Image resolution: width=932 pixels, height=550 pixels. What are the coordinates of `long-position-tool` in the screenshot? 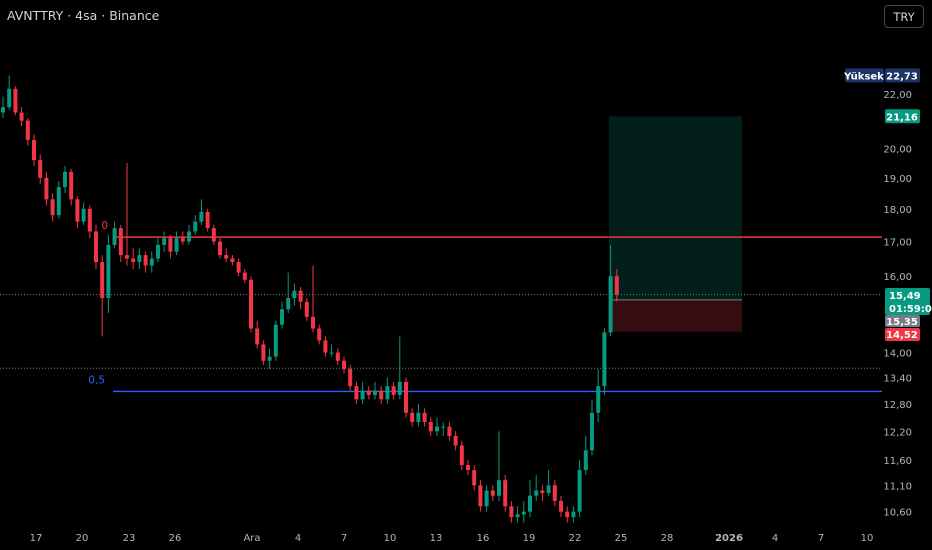 It's located at (675, 224).